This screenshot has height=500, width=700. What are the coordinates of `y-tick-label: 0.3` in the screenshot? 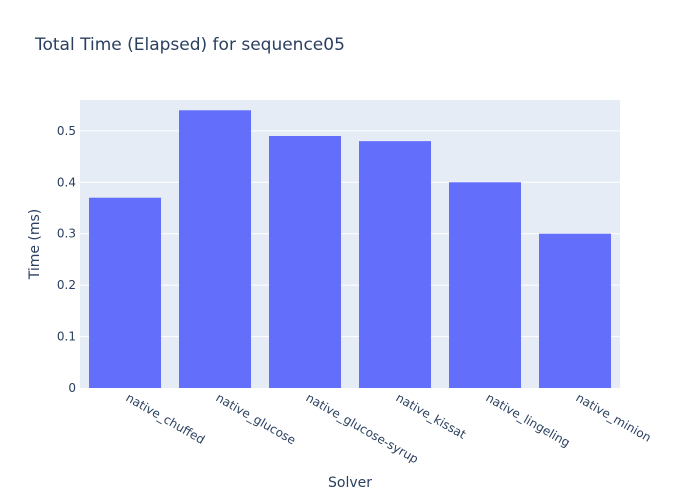 It's located at (66, 234).